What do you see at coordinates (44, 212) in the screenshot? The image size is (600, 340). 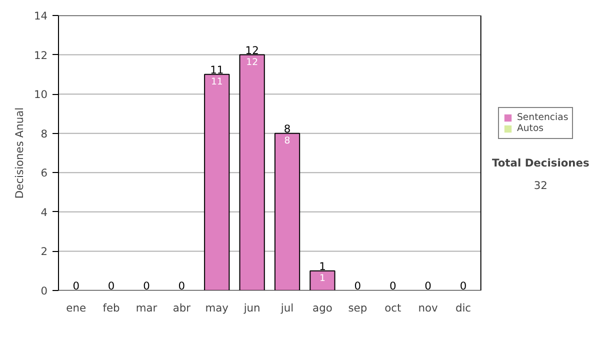 I see `y-tick-label: 4` at bounding box center [44, 212].